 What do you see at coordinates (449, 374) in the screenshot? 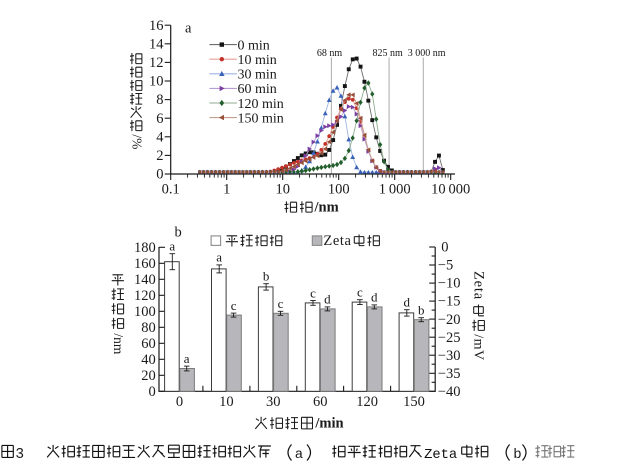
I see `svg-text: −35` at bounding box center [449, 374].